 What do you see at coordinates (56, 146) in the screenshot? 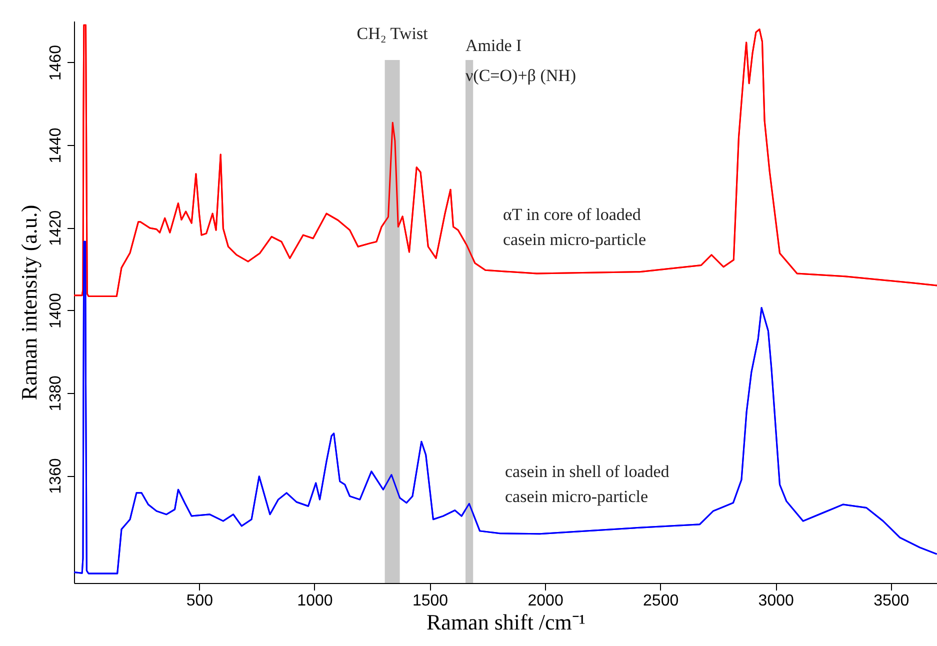
I see `y-tick-label: 1440` at bounding box center [56, 146].